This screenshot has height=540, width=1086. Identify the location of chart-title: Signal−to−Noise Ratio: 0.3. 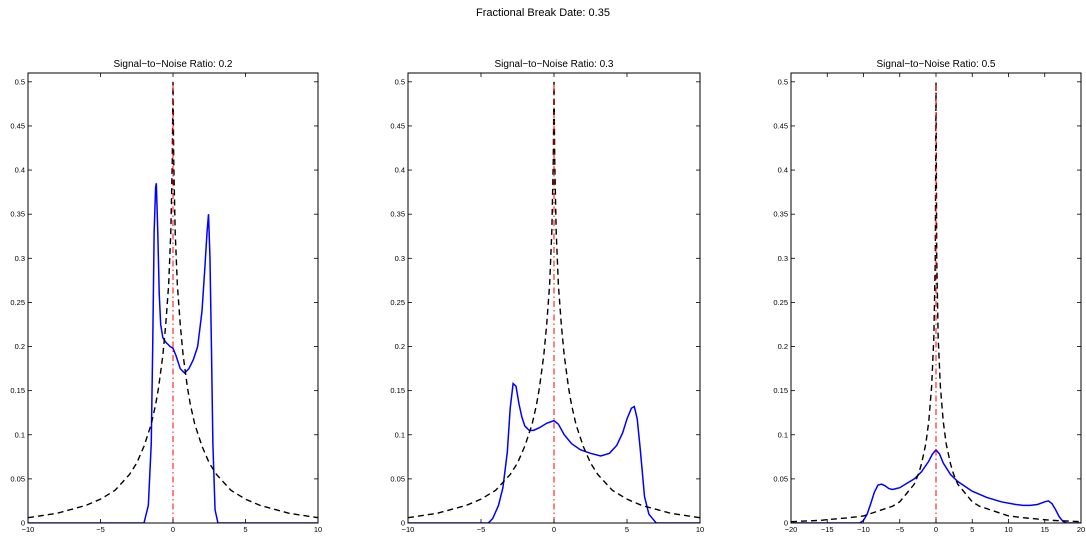
(554, 64).